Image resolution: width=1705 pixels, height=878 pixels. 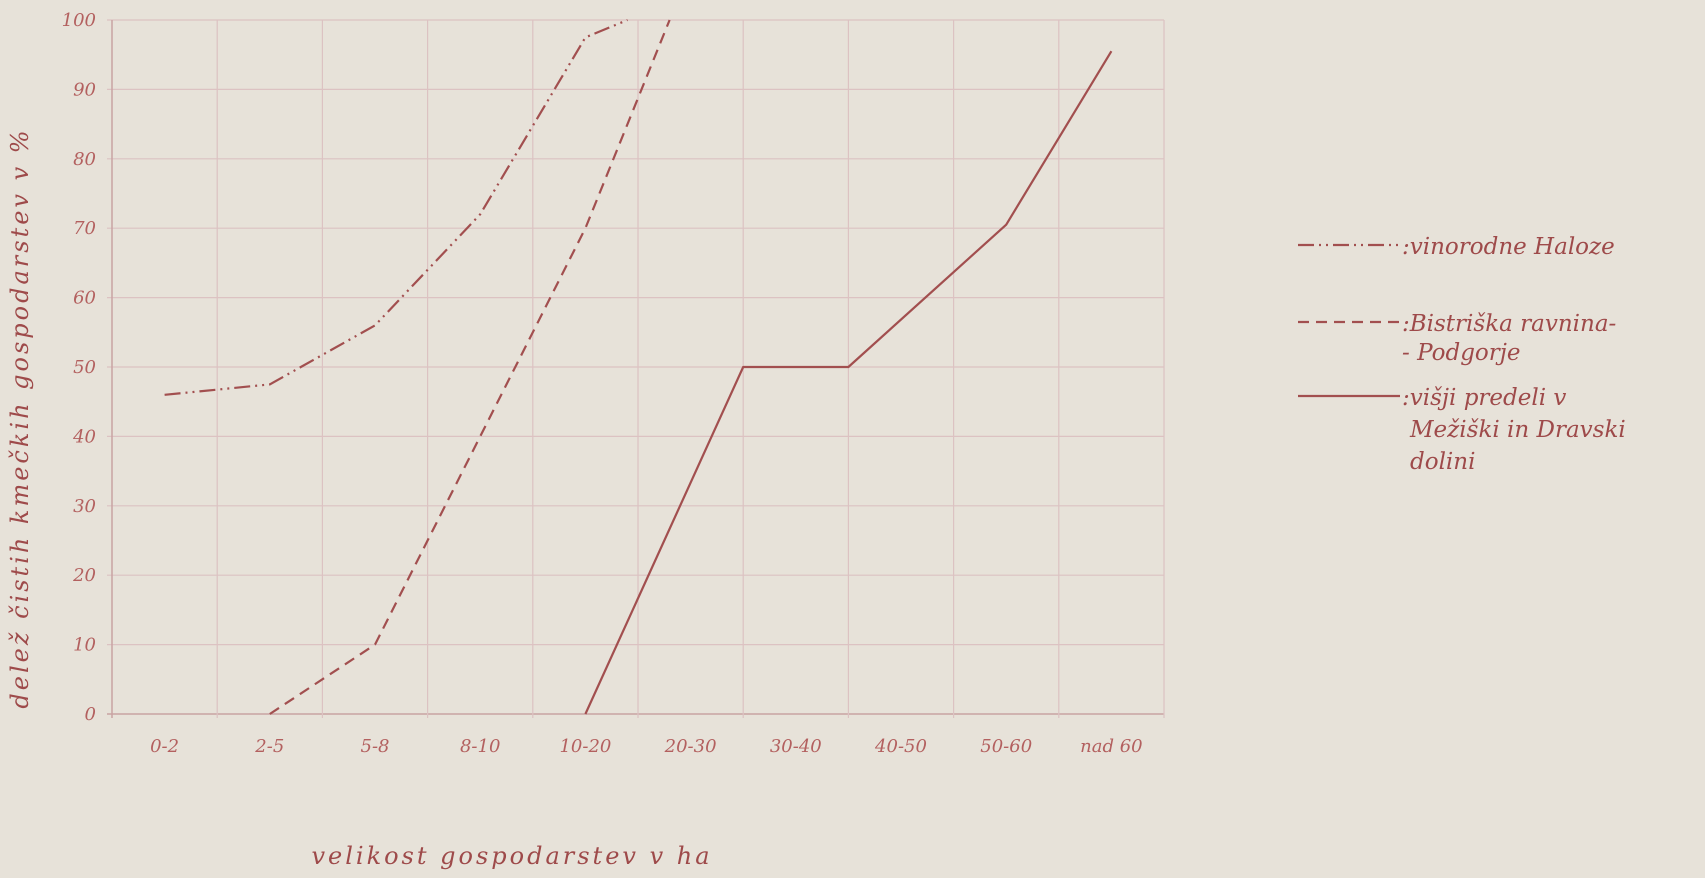 I want to click on y-tick-label: 90, so click(x=84, y=89).